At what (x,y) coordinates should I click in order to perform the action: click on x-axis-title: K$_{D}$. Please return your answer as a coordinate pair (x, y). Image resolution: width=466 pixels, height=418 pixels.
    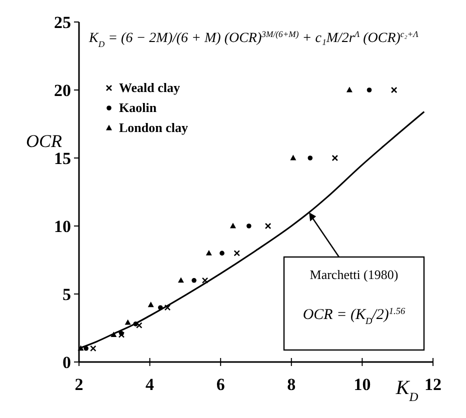
    Looking at the image, I should click on (406, 390).